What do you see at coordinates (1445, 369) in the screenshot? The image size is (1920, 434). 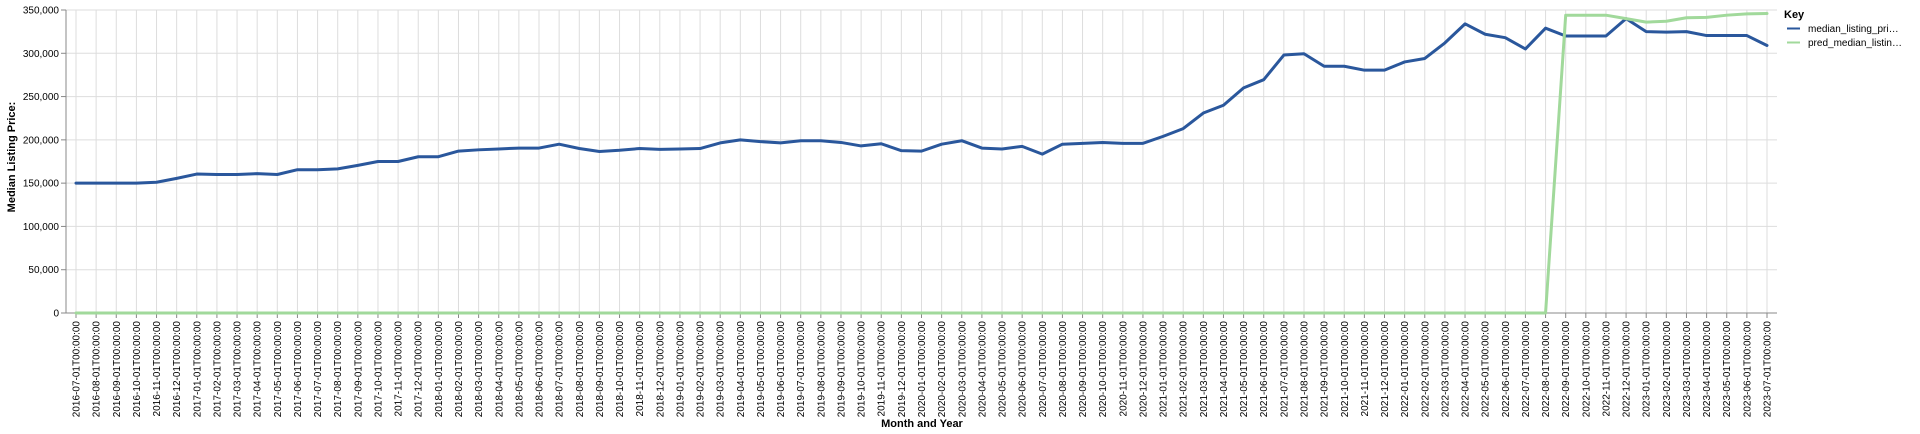 I see `x-tick-label: 2022-03-01T00:00:00` at bounding box center [1445, 369].